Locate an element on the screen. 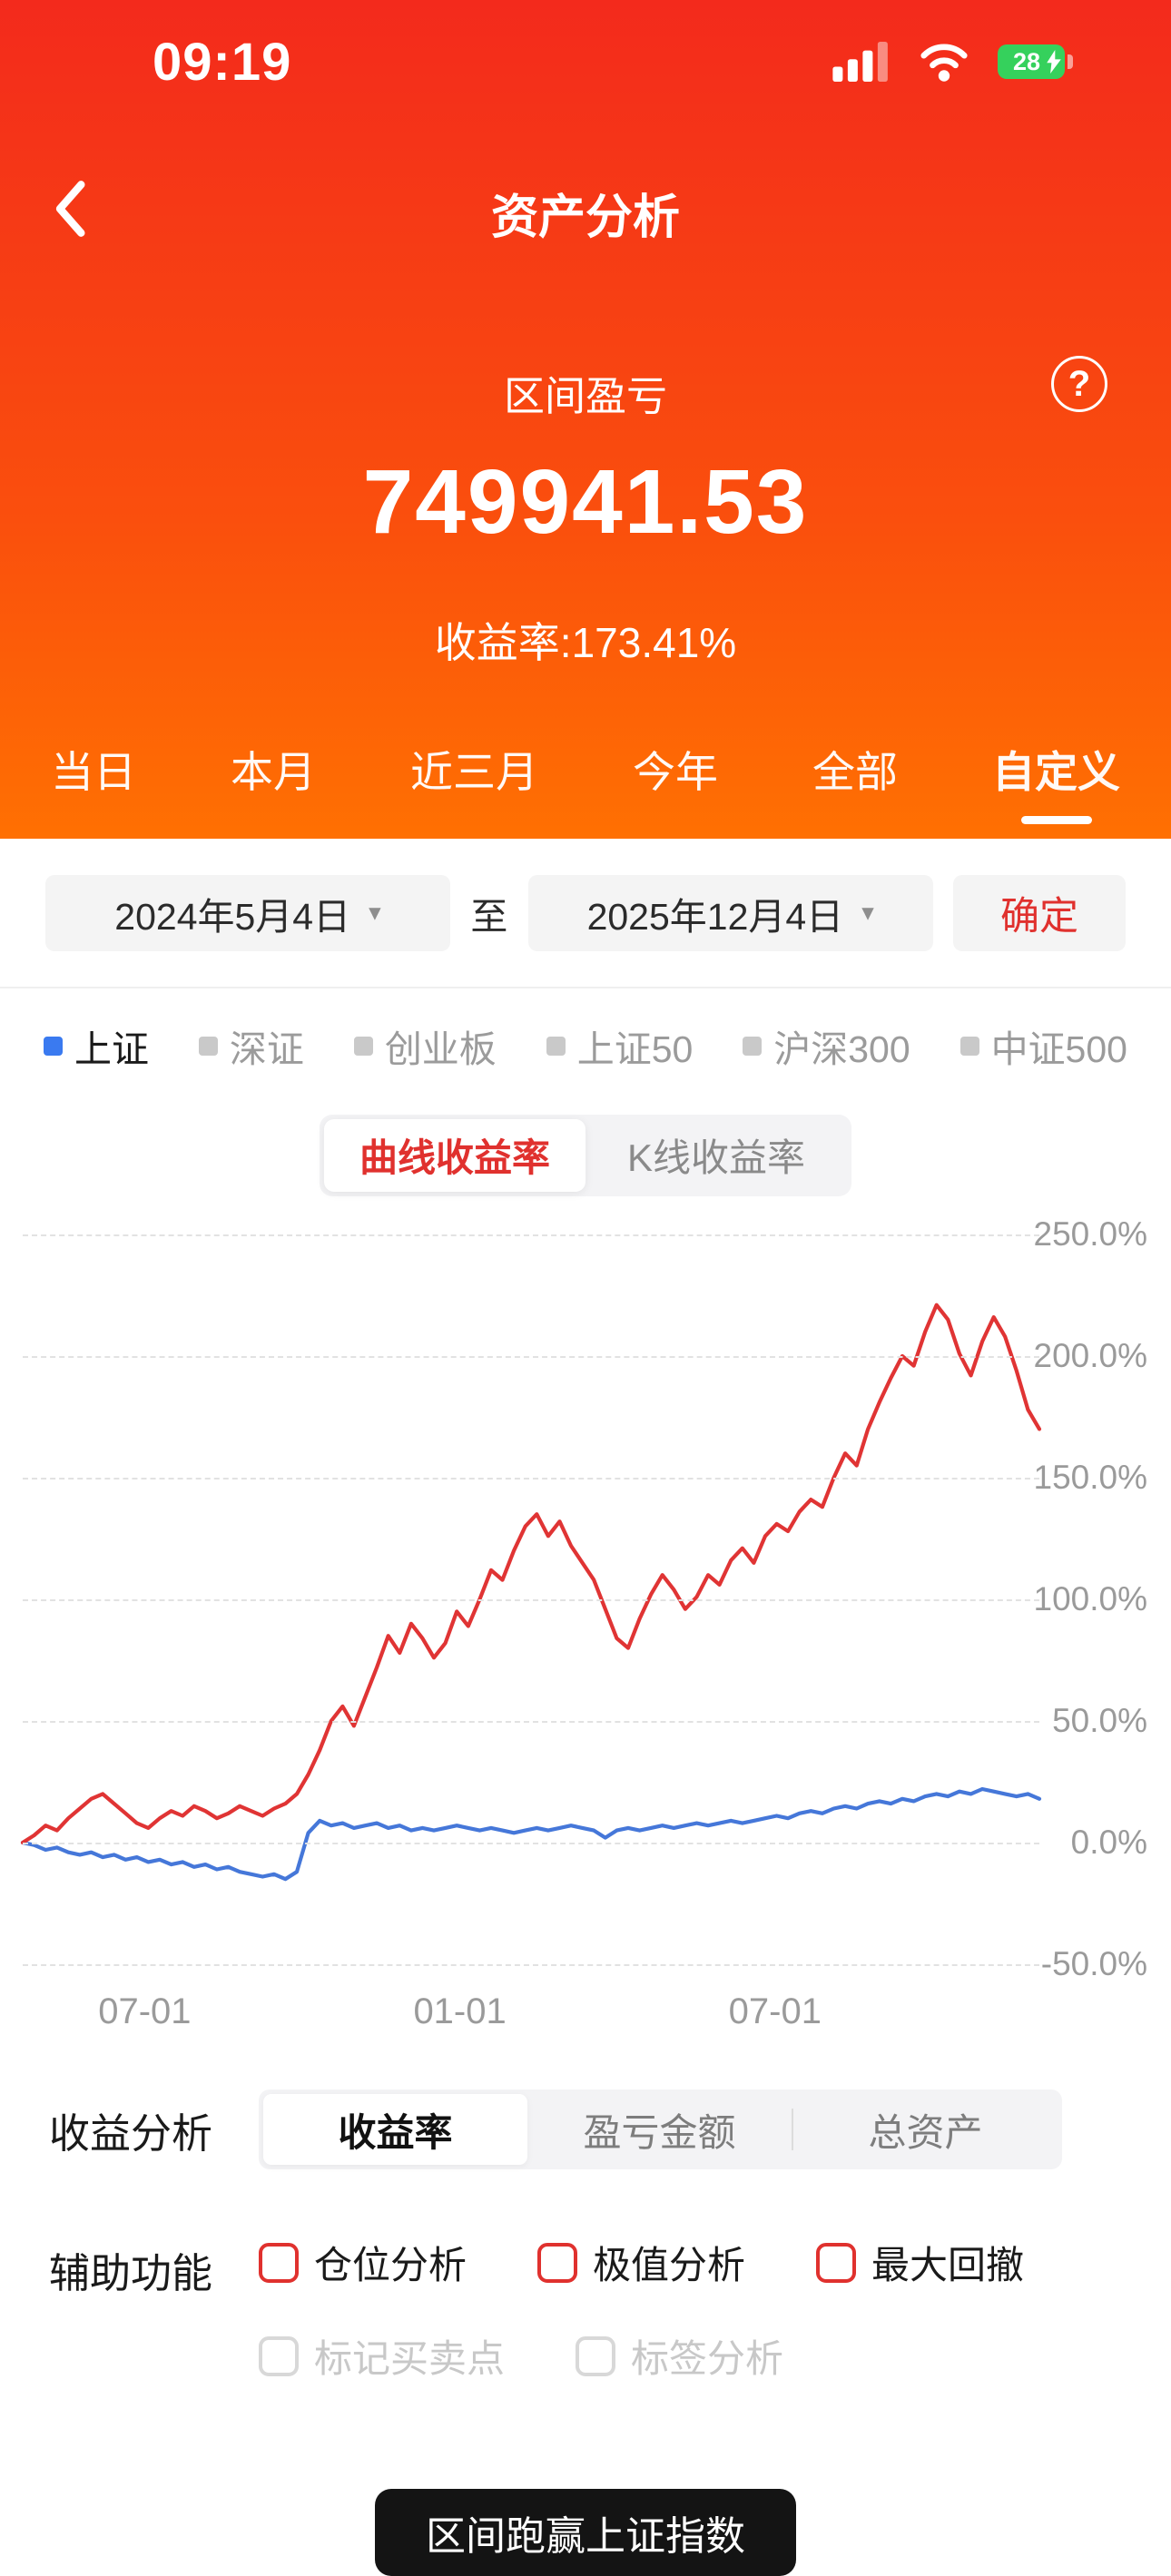  y-axis-label: -50.0% is located at coordinates (1093, 1963).